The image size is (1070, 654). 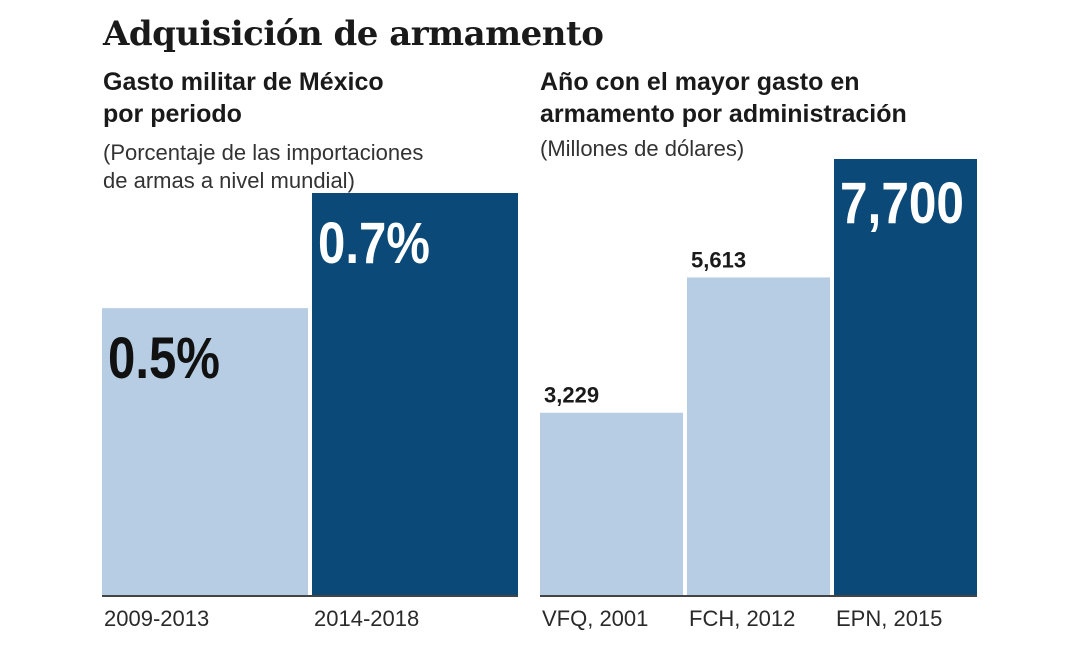 What do you see at coordinates (571, 395) in the screenshot?
I see `right-bar-value-label-1: 3,229` at bounding box center [571, 395].